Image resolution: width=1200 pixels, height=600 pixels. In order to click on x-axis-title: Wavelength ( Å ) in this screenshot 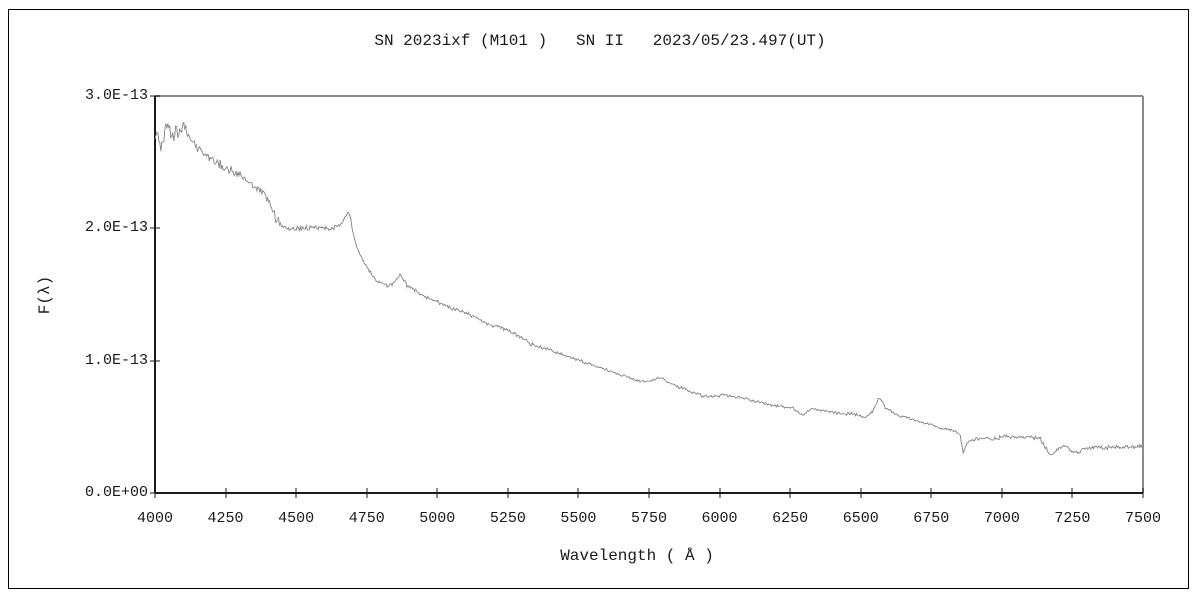, I will do `click(637, 556)`.